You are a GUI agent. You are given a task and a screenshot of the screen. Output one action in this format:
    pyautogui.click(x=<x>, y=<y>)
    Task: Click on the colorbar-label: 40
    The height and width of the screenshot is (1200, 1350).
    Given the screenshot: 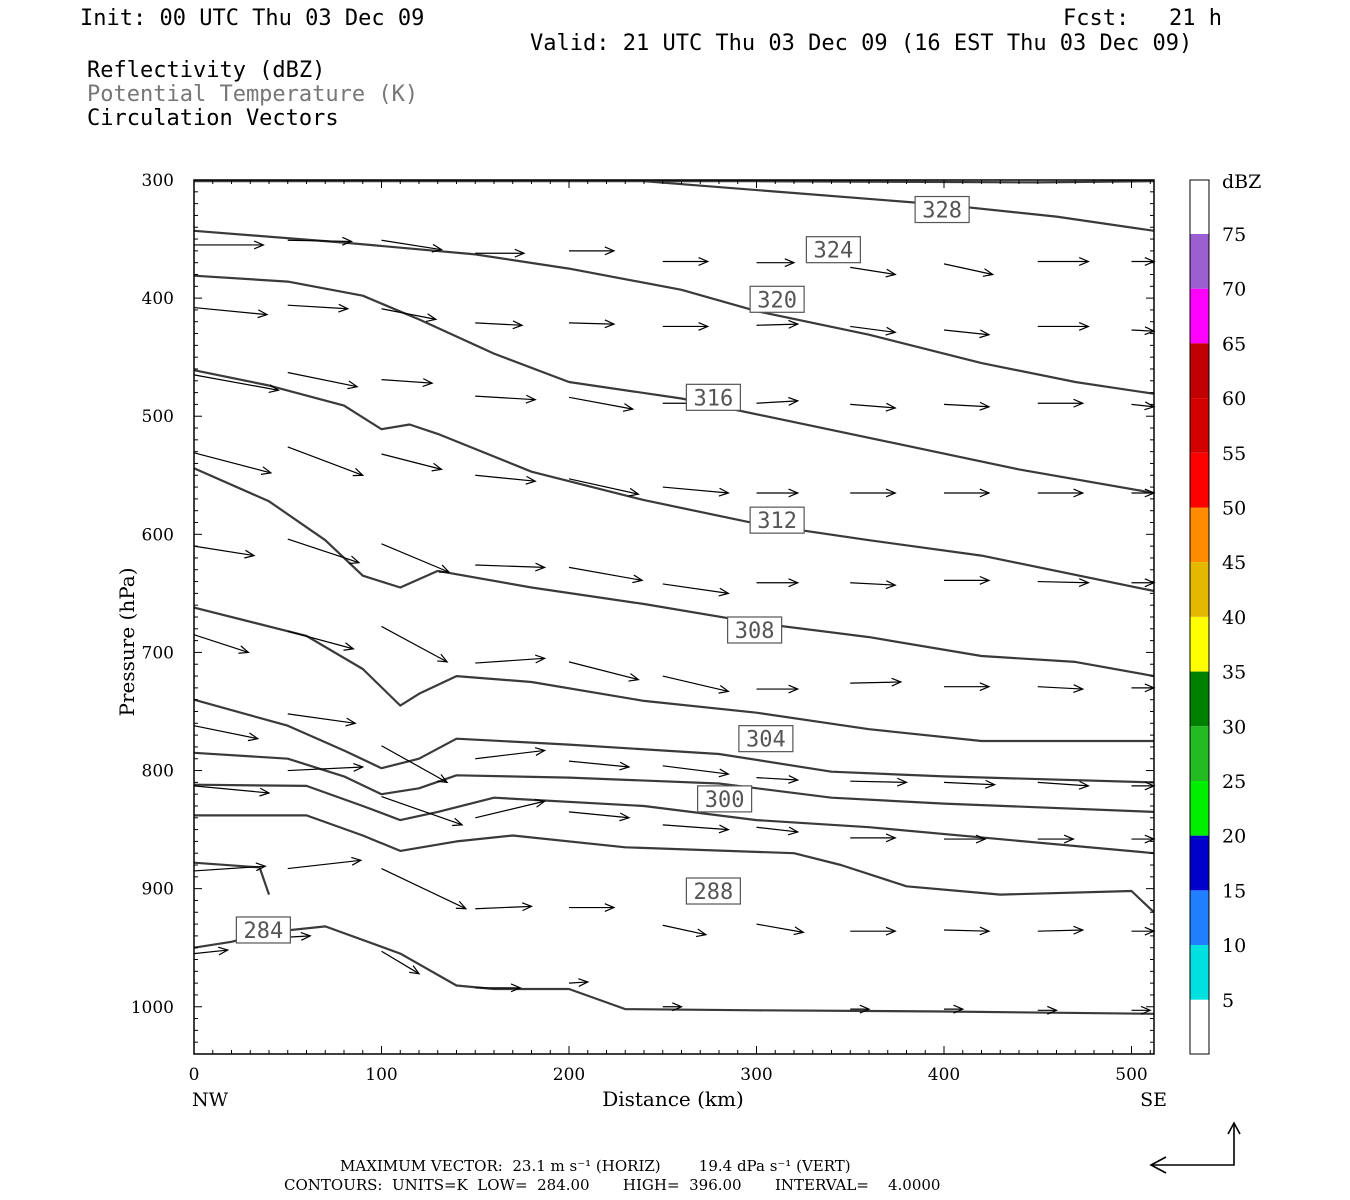 What is the action you would take?
    pyautogui.click(x=1234, y=618)
    